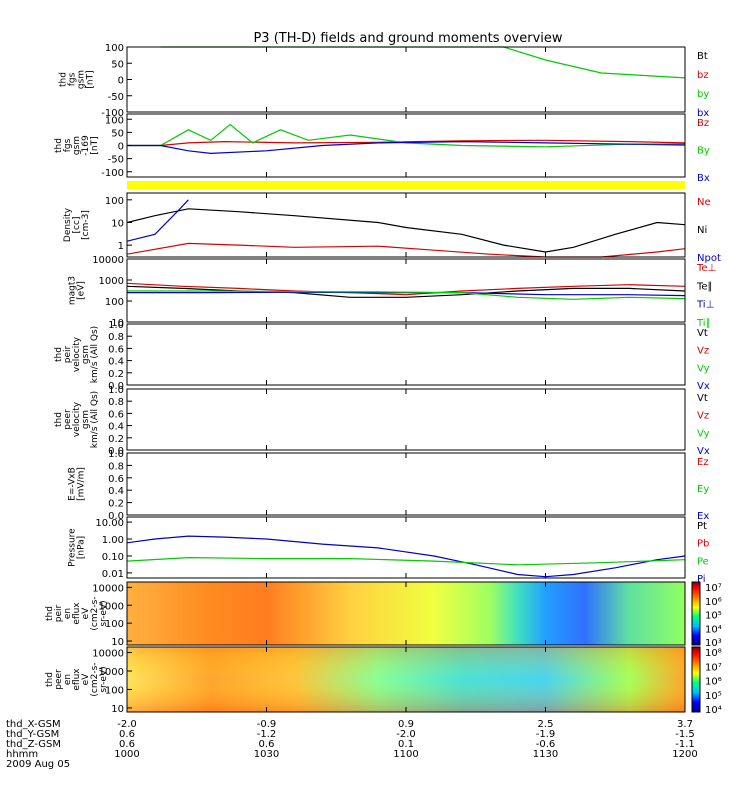  I want to click on ytick-label: 1, so click(121, 246).